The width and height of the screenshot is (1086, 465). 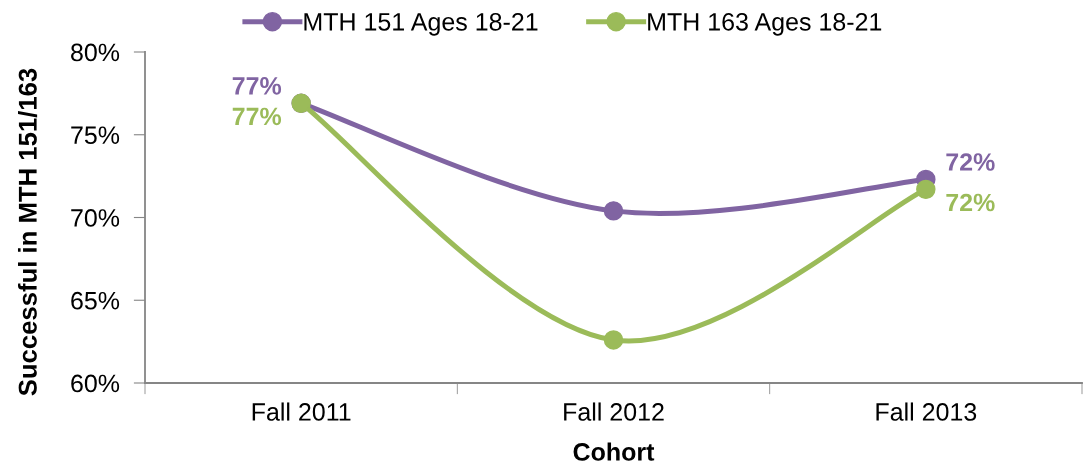 I want to click on legend-label: MTH 163 Ages 18-21, so click(x=765, y=24).